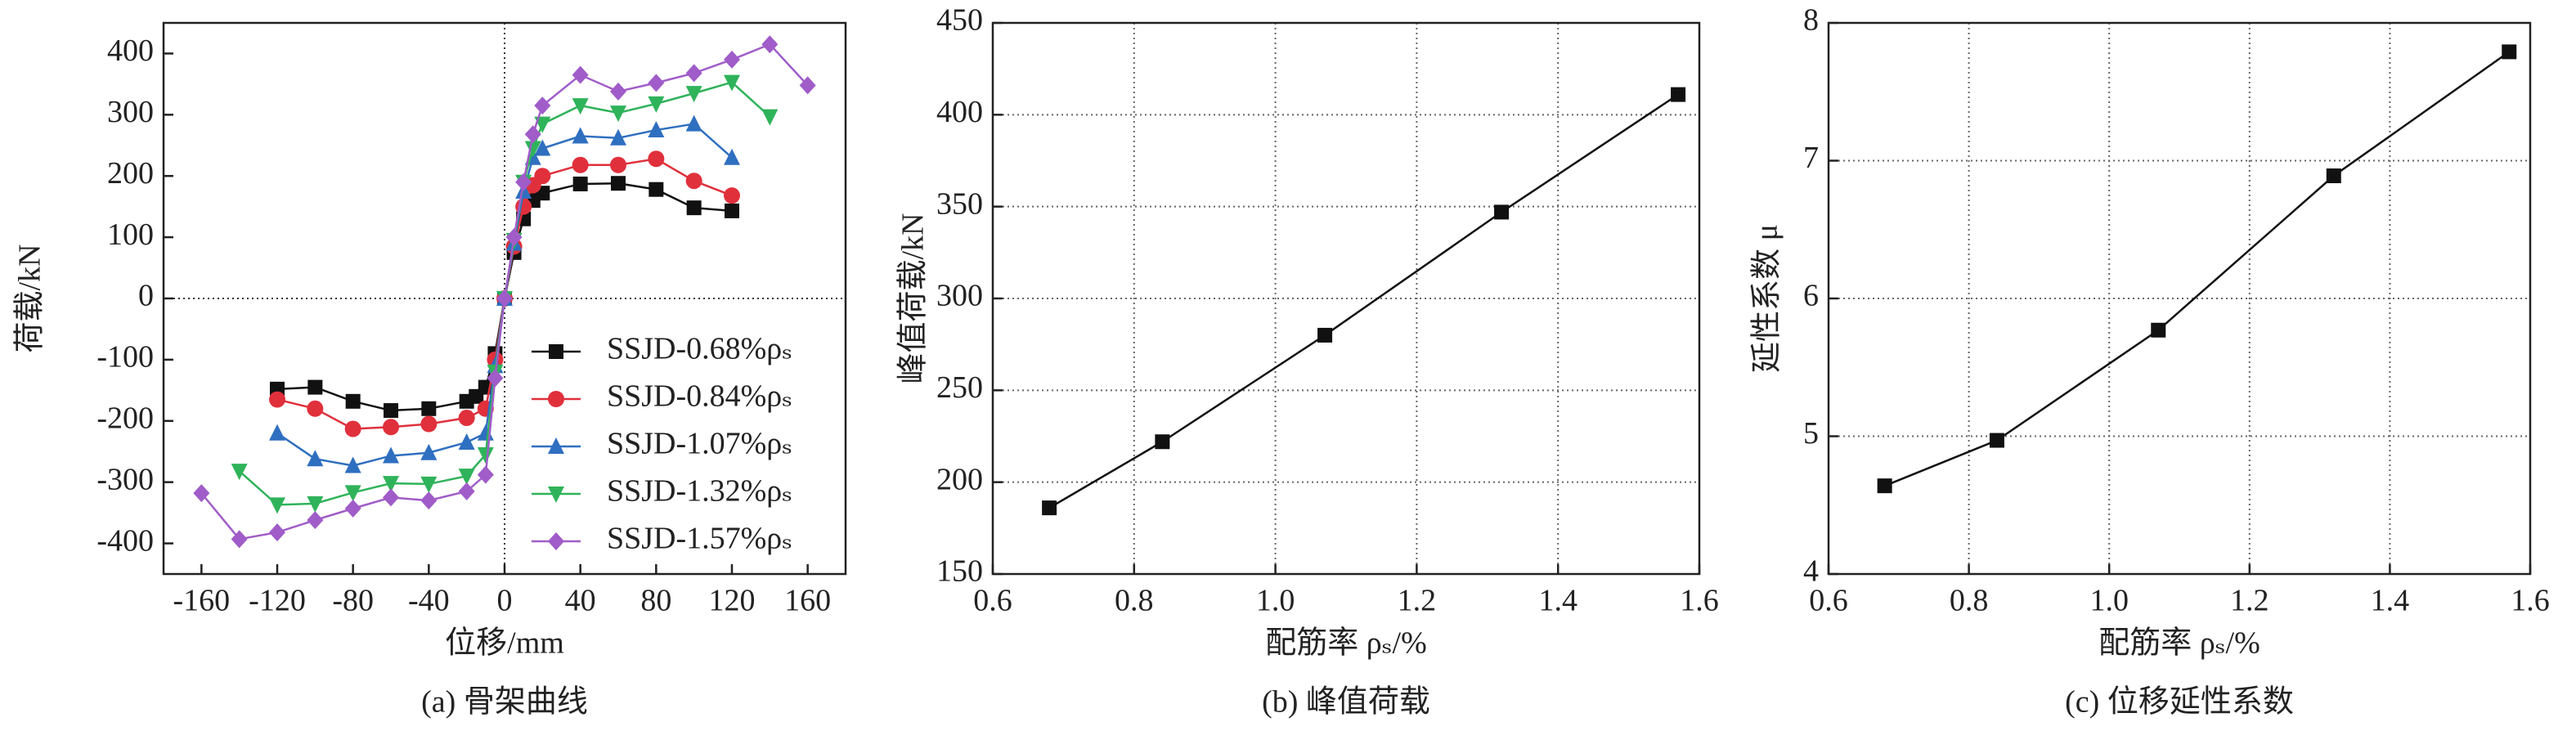 This screenshot has height=731, width=2576. Describe the element at coordinates (130, 235) in the screenshot. I see `y-tick-label: 100` at that location.